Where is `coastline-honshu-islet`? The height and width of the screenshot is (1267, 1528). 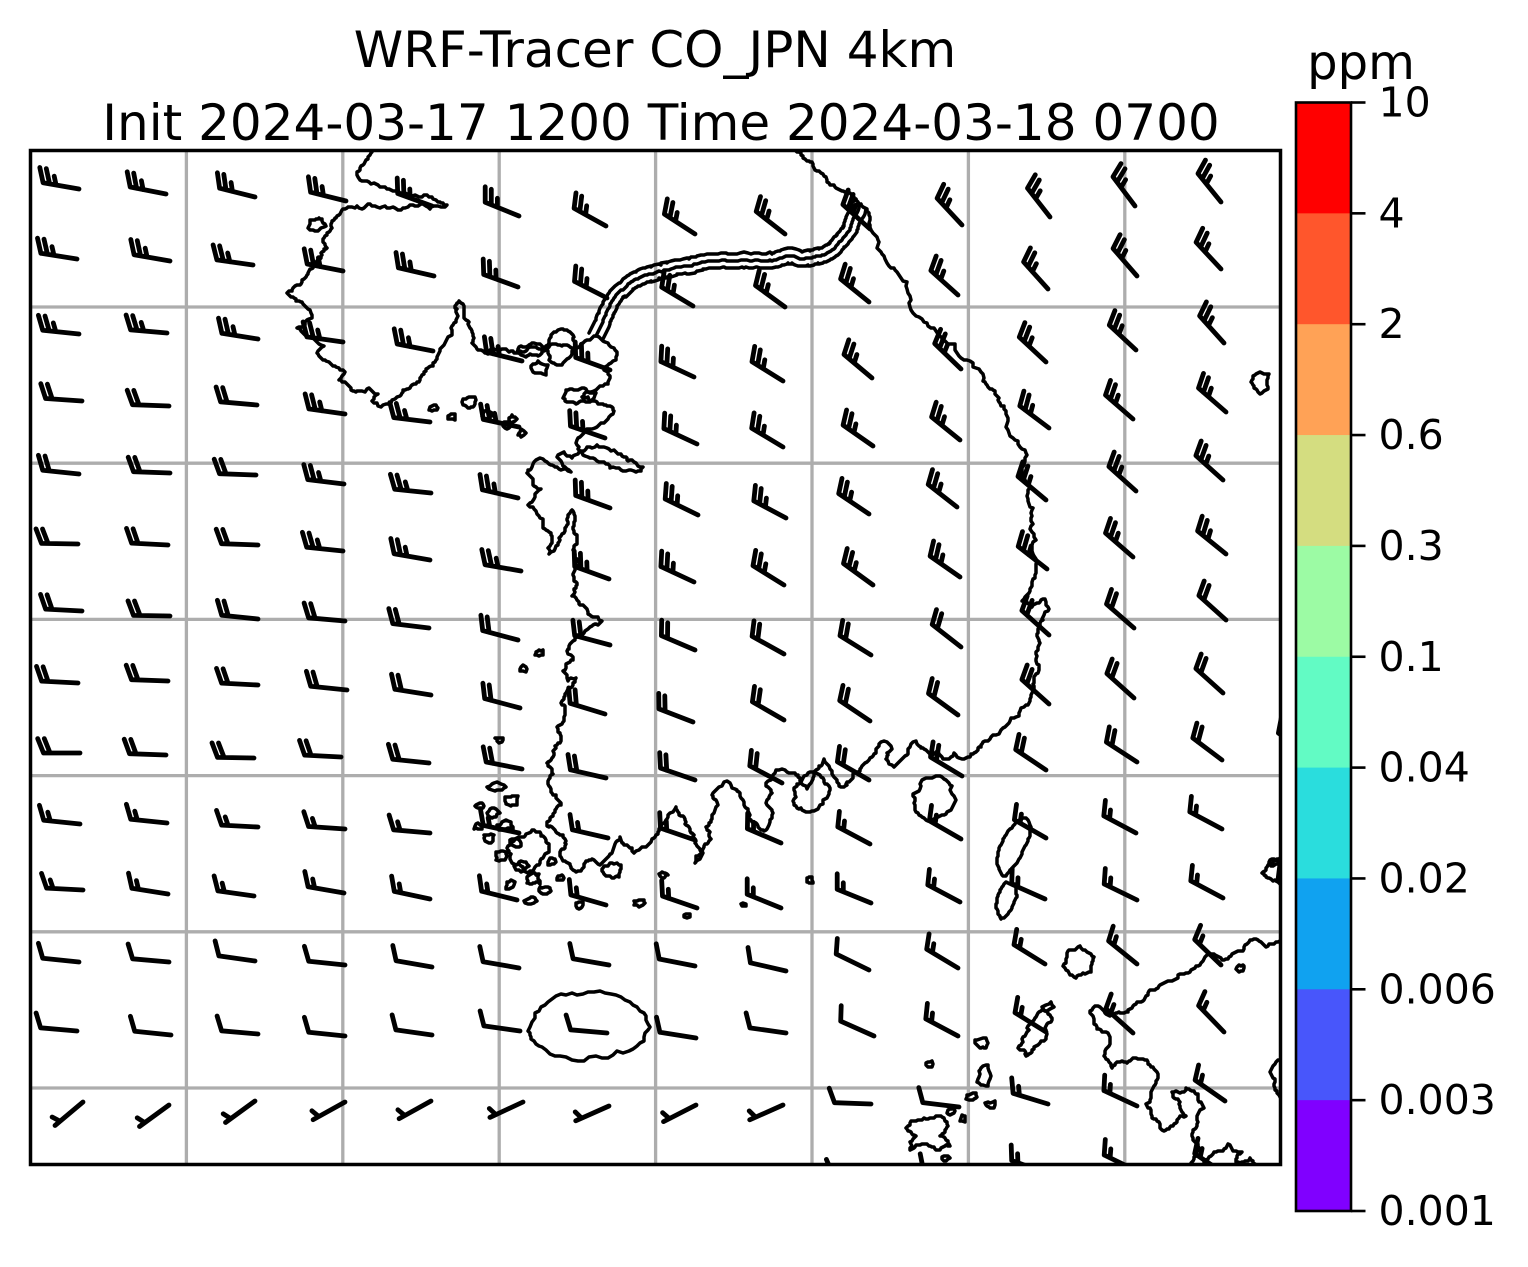 coastline-honshu-islet is located at coordinates (1274, 862).